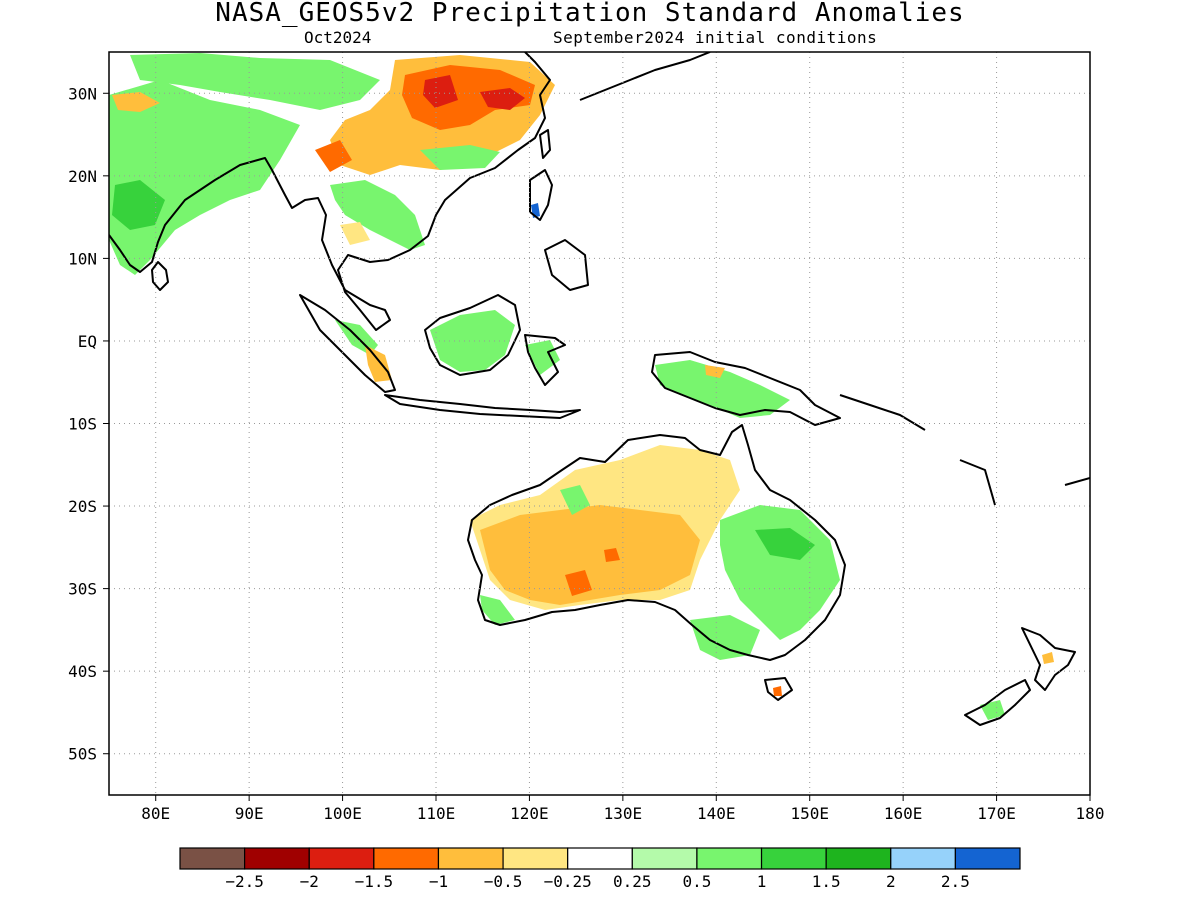 This screenshot has width=1200, height=900. I want to click on colorbar-label: 1.5, so click(826, 881).